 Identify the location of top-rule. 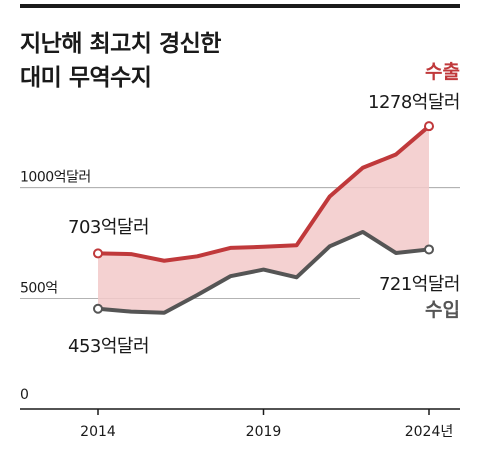
(240, 6).